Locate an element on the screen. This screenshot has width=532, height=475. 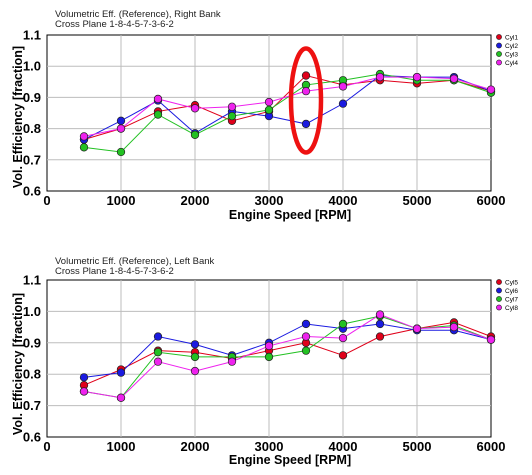
chart-title: Volumetric Eff. (Reference), Right Bank is located at coordinates (138, 14).